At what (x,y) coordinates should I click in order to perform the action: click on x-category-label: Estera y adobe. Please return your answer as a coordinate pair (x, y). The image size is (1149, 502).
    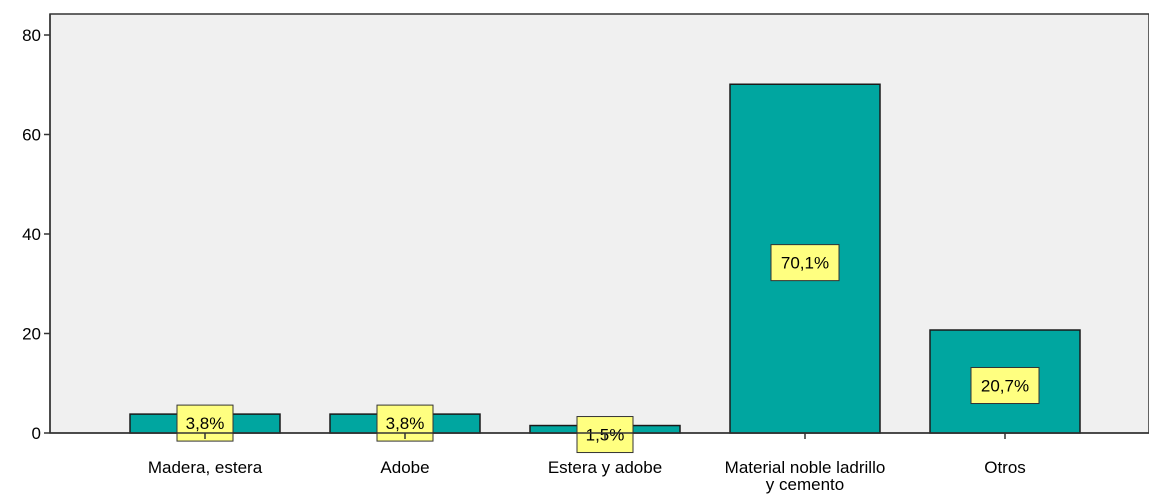
    Looking at the image, I should click on (605, 467).